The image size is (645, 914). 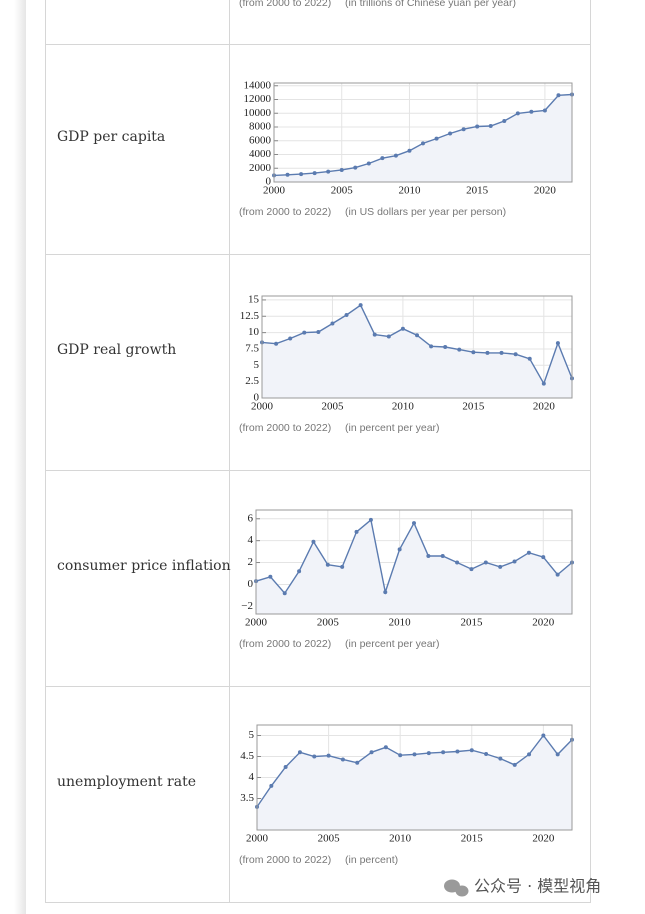 What do you see at coordinates (260, 154) in the screenshot?
I see `y-tick-label: 4000` at bounding box center [260, 154].